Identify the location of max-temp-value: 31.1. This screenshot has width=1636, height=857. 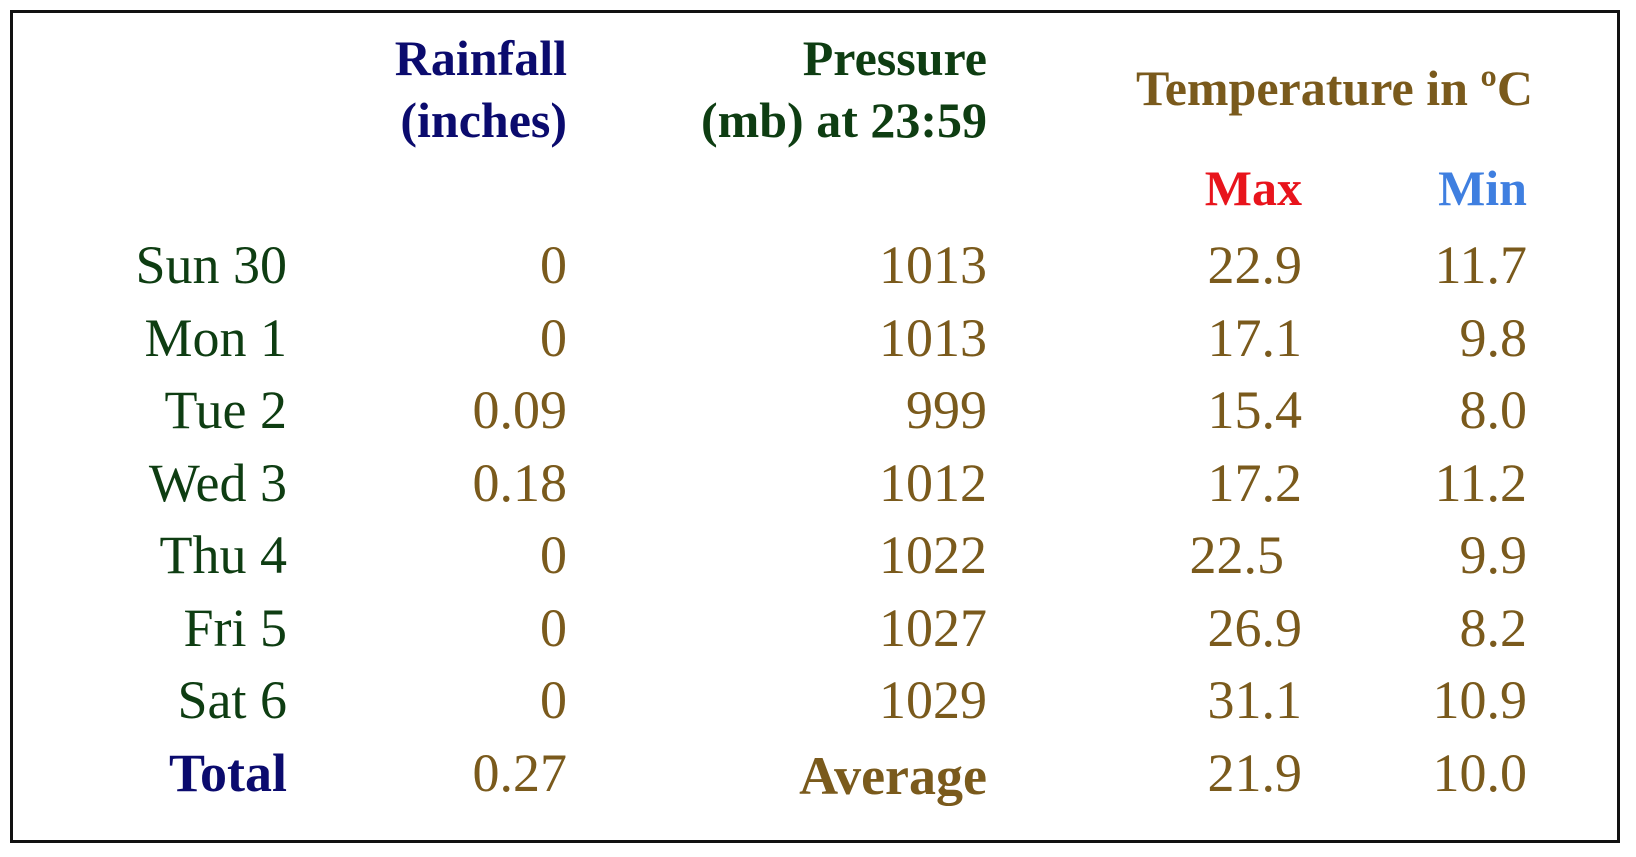
(1255, 700).